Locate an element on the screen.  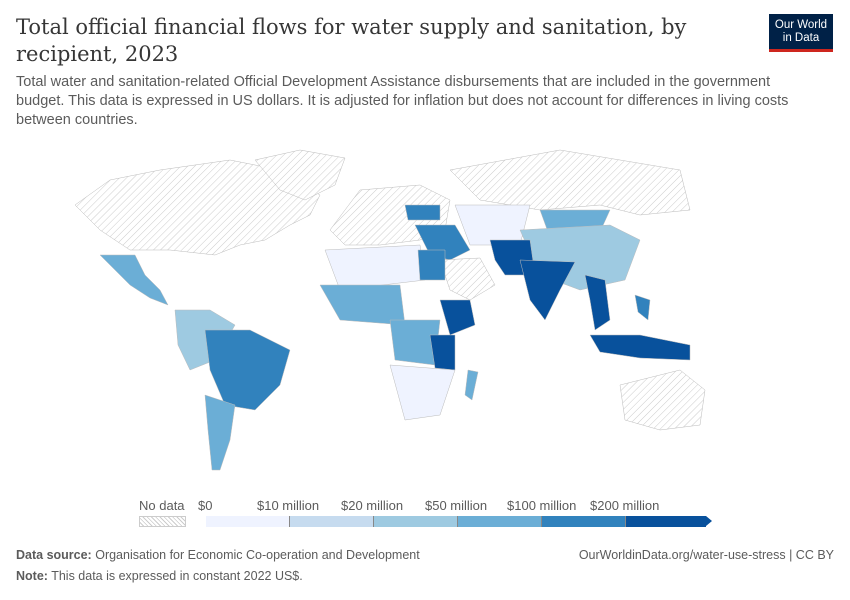
region-madagascar is located at coordinates (471, 385).